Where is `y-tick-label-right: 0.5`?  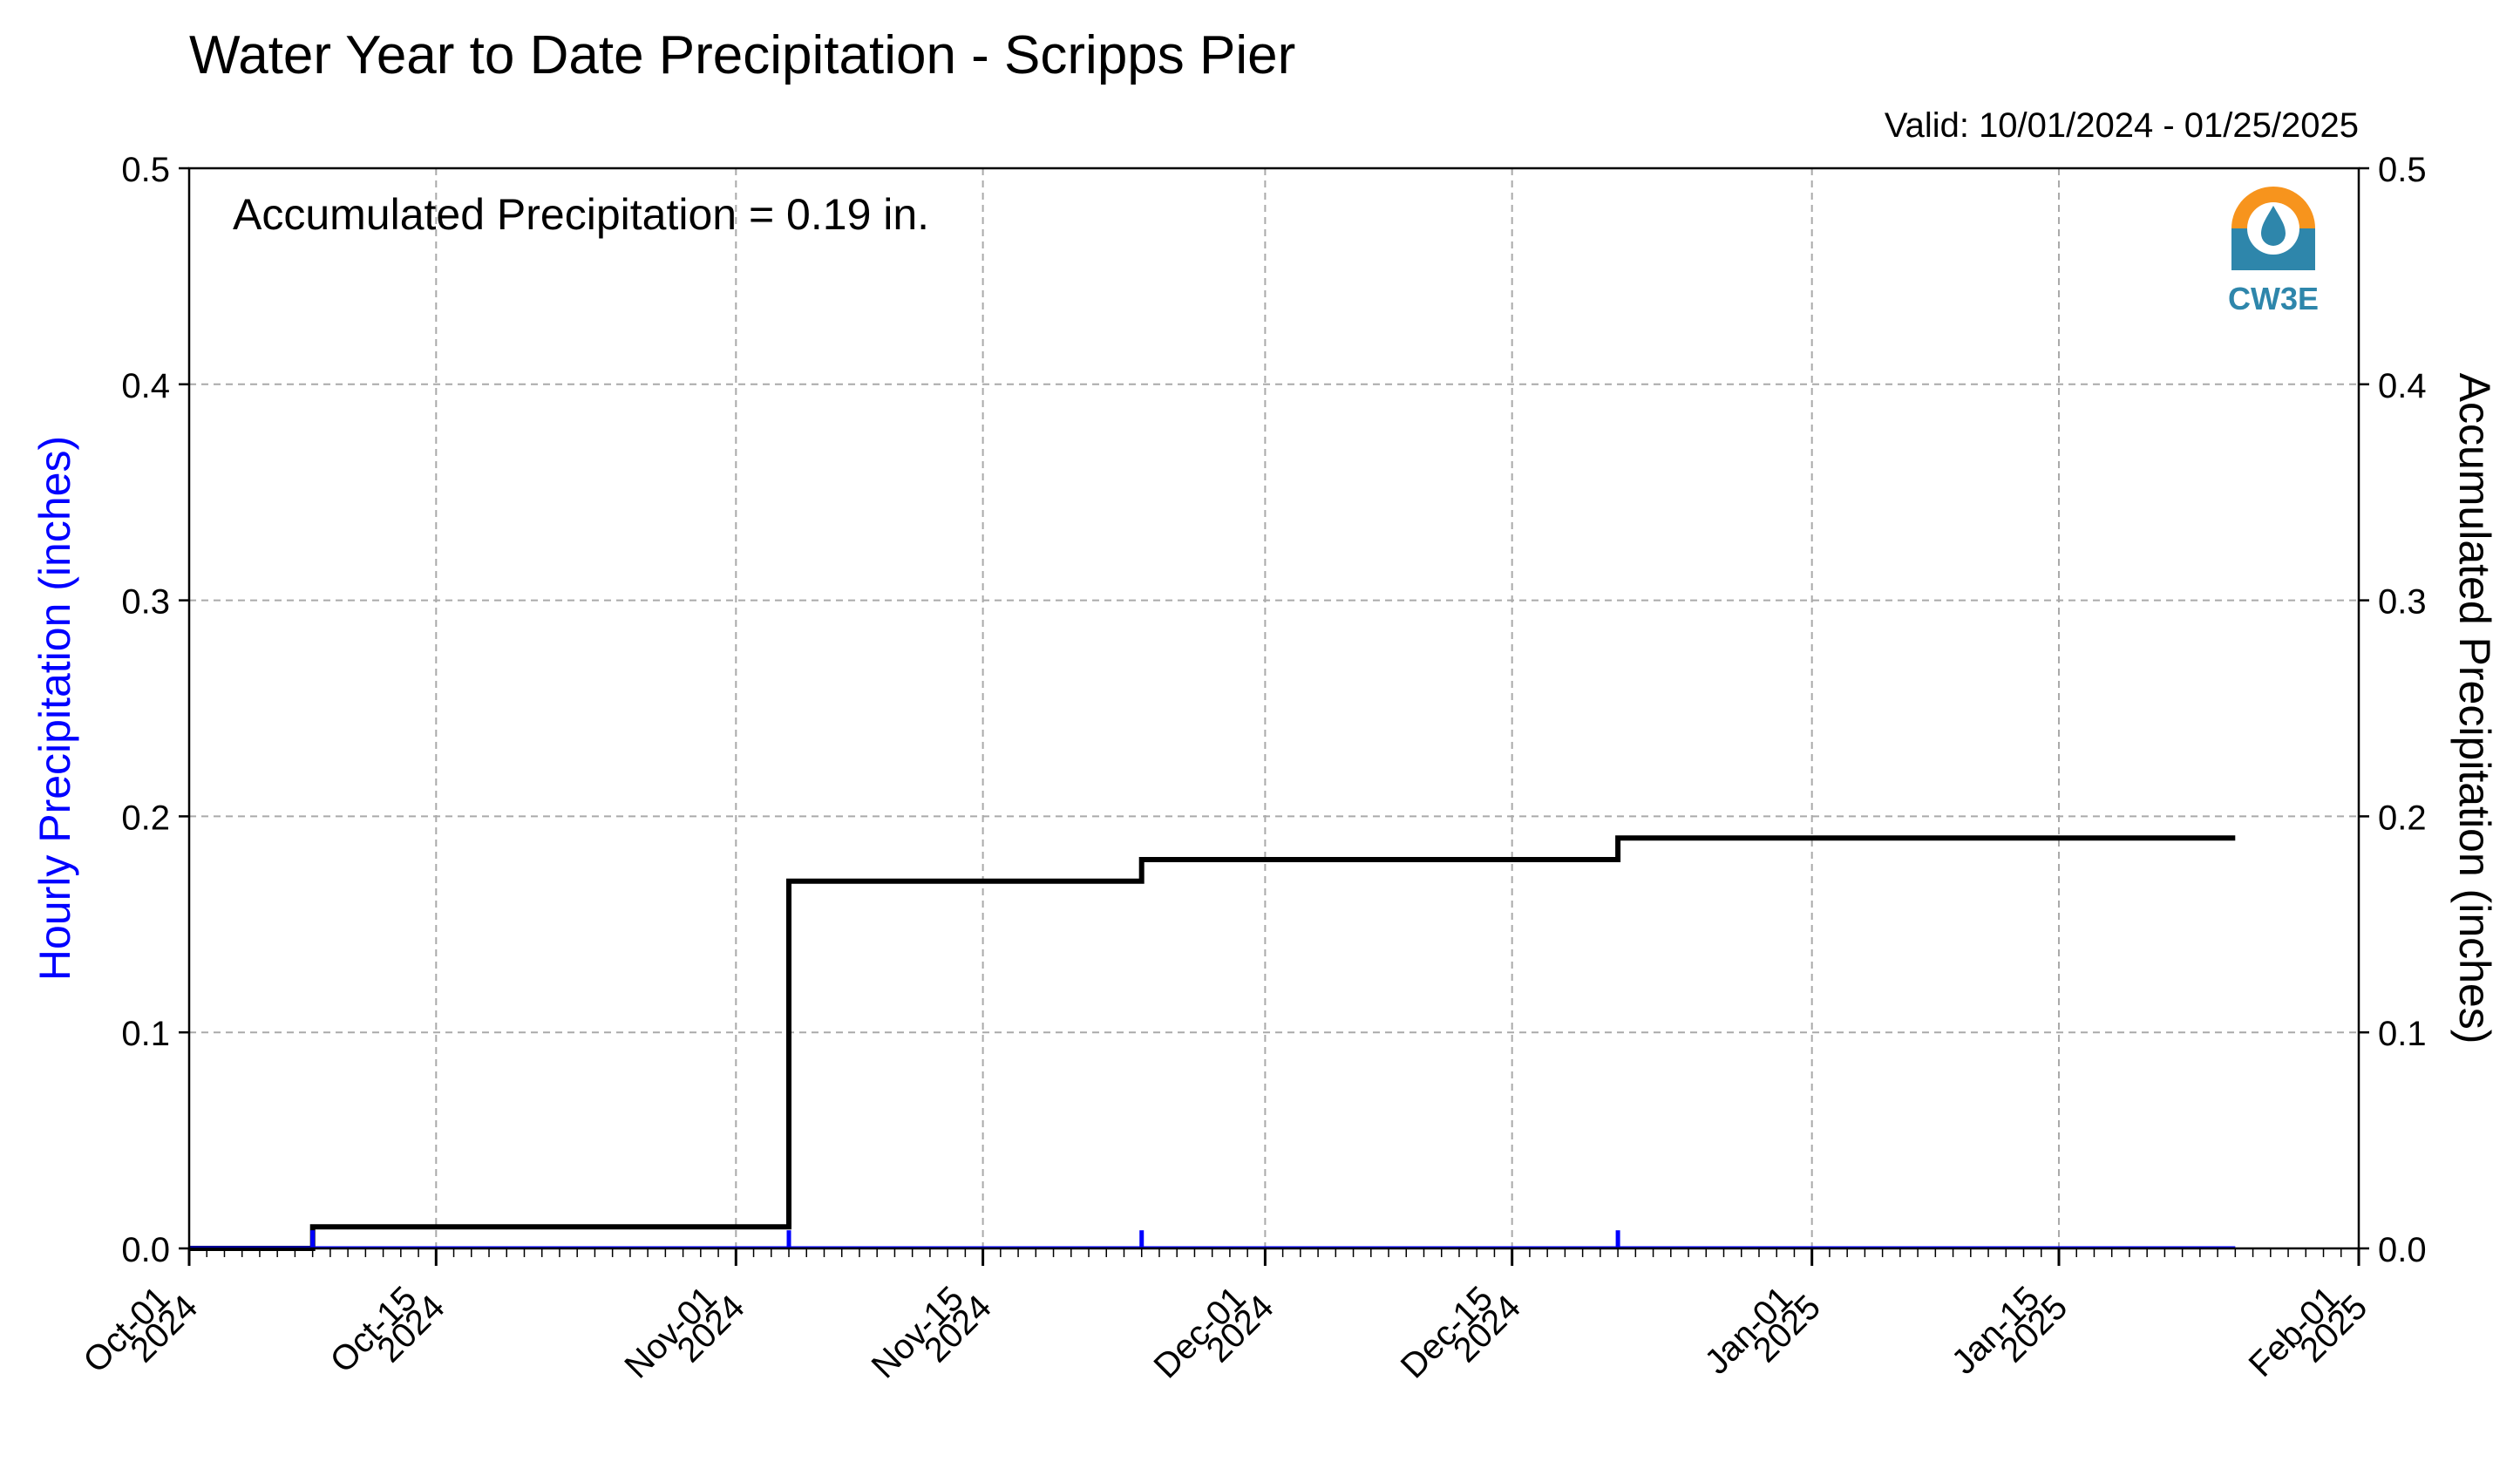
y-tick-label-right: 0.5 is located at coordinates (2402, 170).